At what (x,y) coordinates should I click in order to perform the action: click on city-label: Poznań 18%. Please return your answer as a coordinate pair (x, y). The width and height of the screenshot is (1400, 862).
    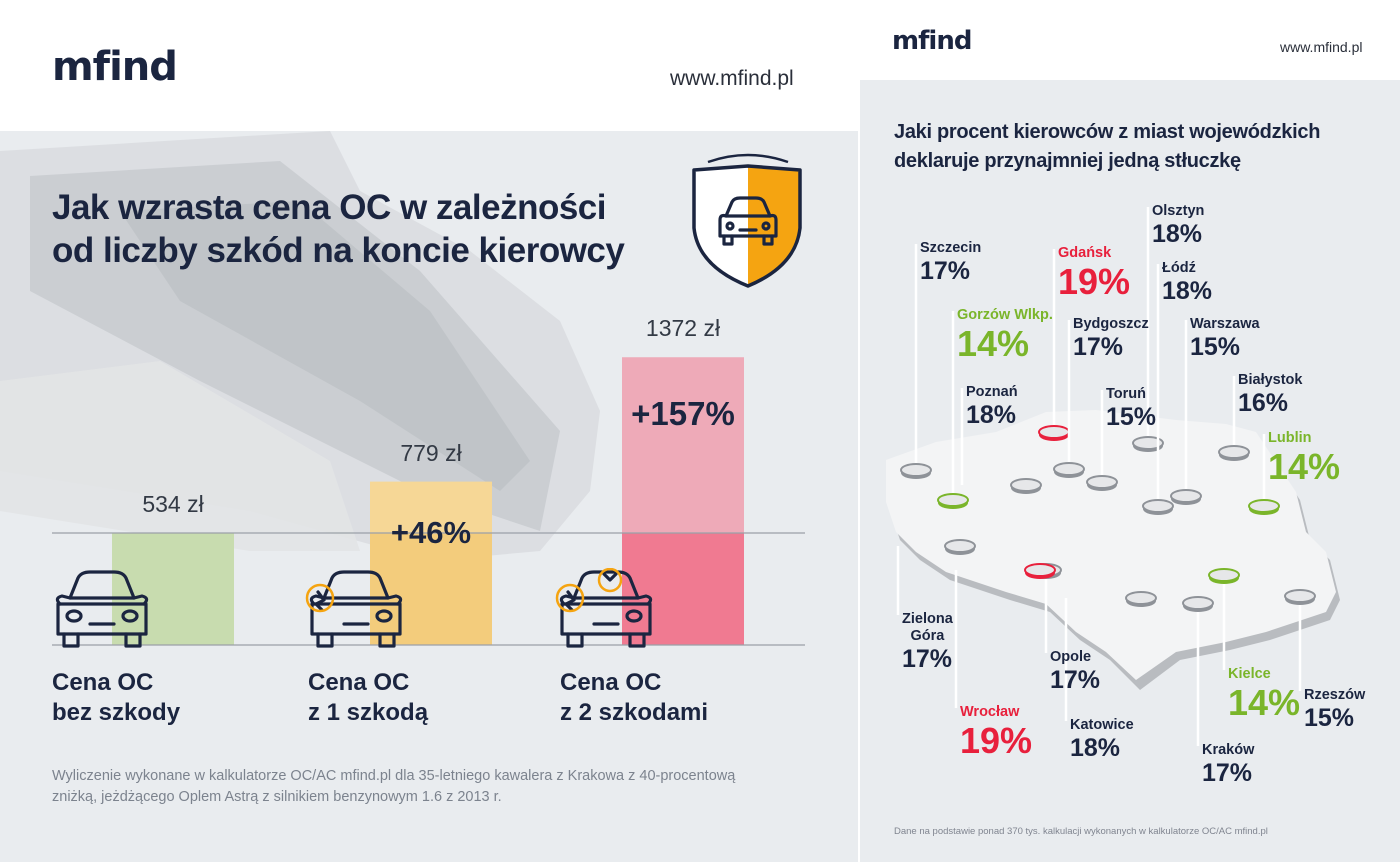
    Looking at the image, I should click on (992, 406).